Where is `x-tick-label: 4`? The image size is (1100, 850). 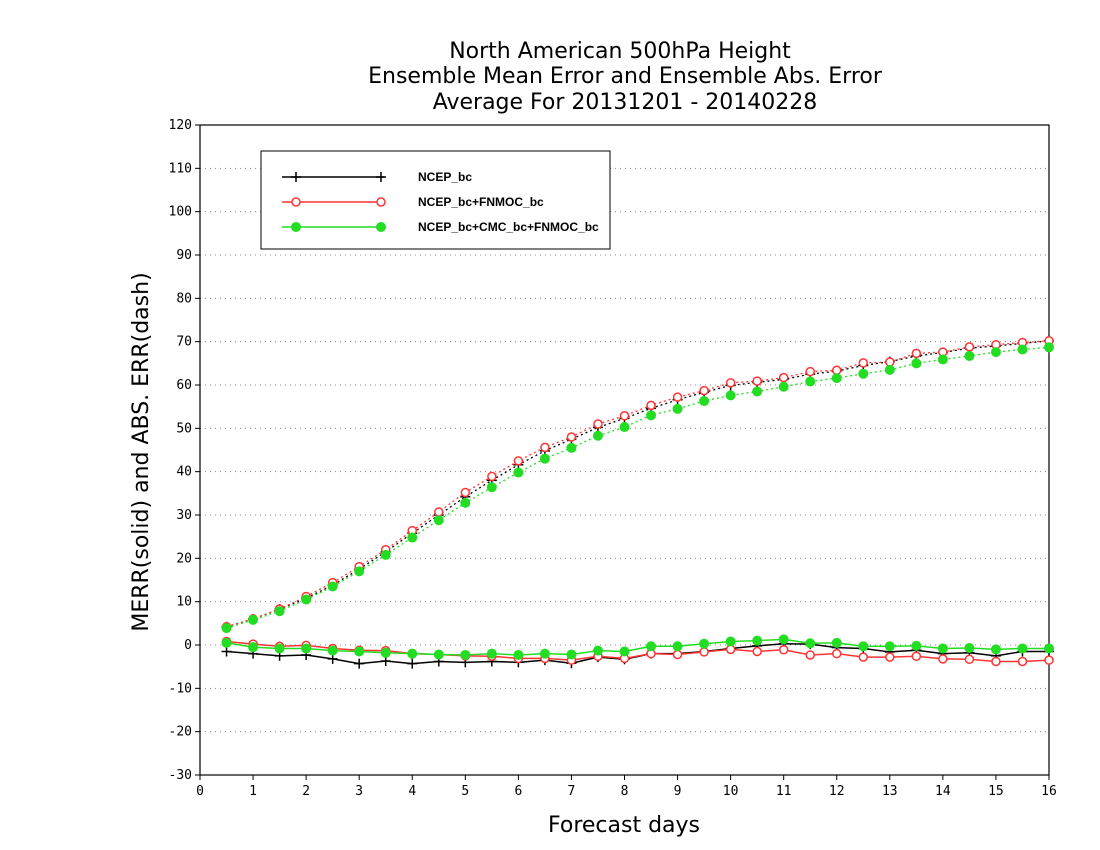
x-tick-label: 4 is located at coordinates (412, 791).